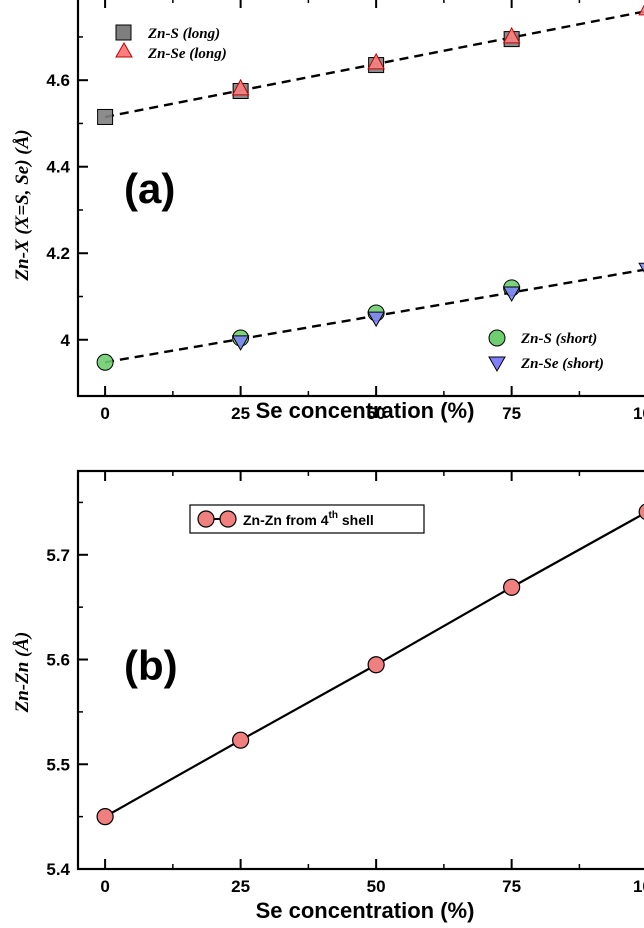 The height and width of the screenshot is (928, 644). What do you see at coordinates (58, 555) in the screenshot?
I see `y-tick-label: 5.7` at bounding box center [58, 555].